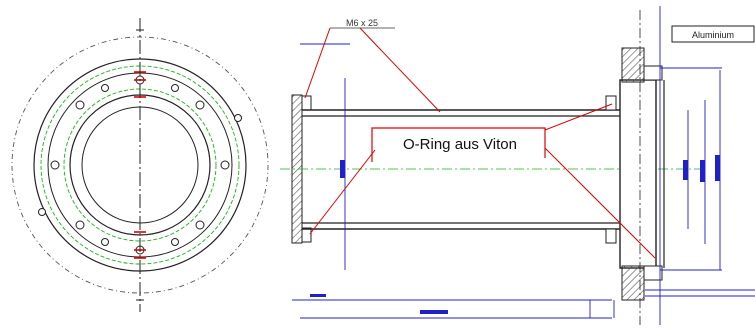 Image resolution: width=755 pixels, height=331 pixels. I want to click on o-ring-callout: O-Ring aus Viton, so click(458, 144).